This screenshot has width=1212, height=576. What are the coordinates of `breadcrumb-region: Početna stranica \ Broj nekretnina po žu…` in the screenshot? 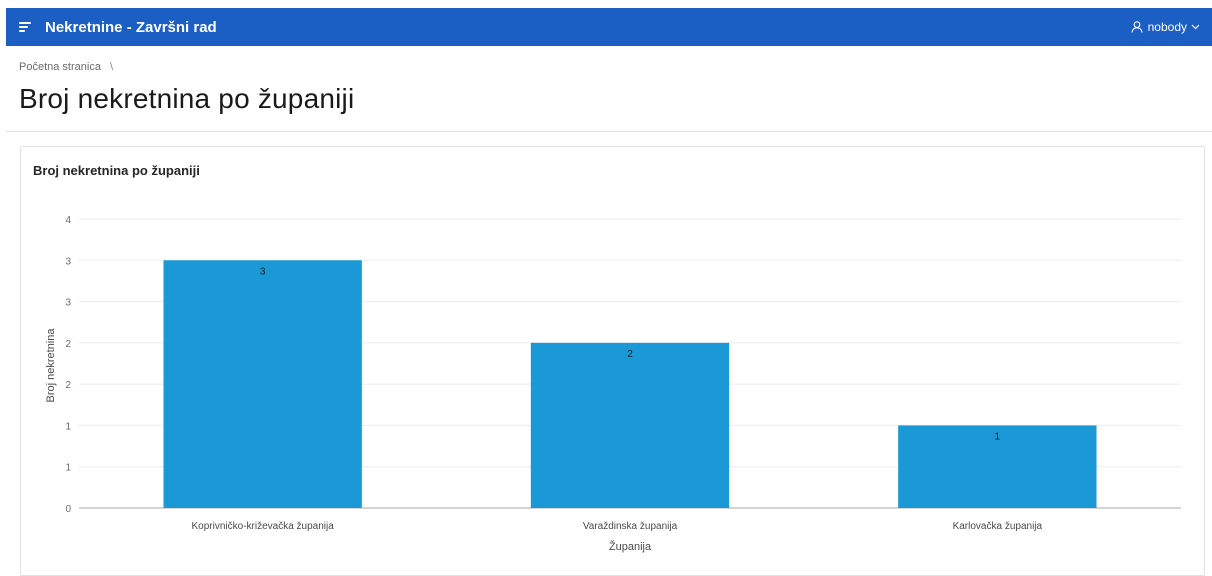 It's located at (609, 89).